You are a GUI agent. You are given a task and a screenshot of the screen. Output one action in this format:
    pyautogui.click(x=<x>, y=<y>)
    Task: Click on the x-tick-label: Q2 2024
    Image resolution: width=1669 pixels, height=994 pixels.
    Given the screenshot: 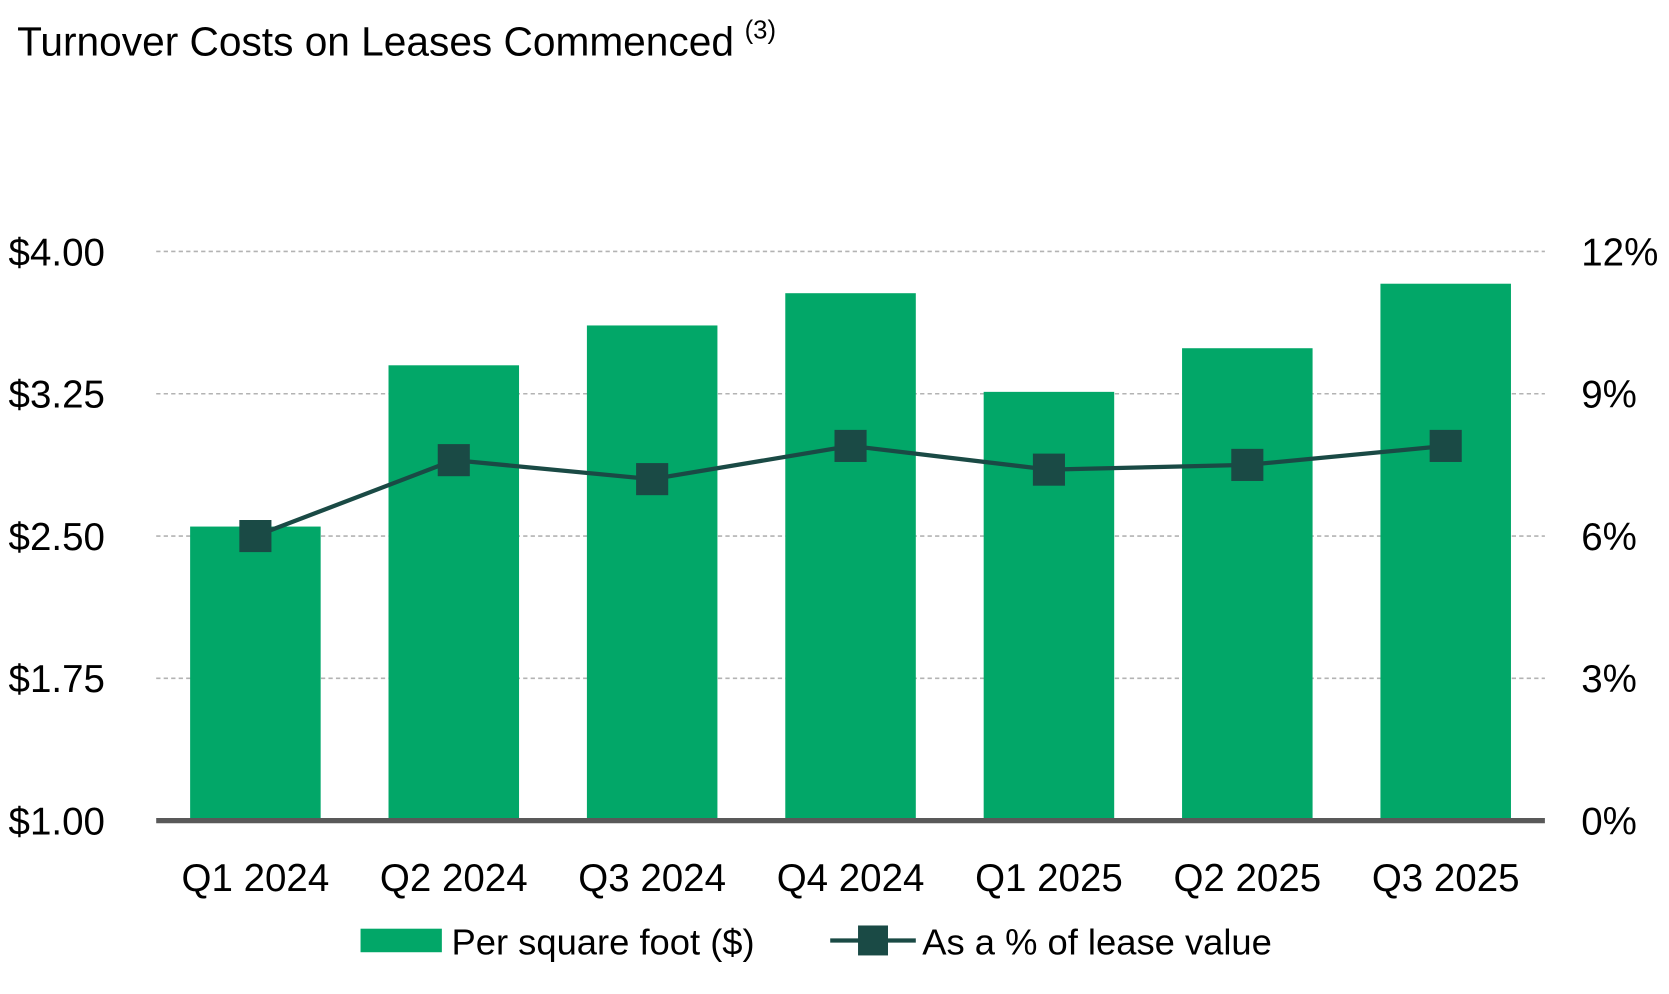 What is the action you would take?
    pyautogui.click(x=454, y=878)
    